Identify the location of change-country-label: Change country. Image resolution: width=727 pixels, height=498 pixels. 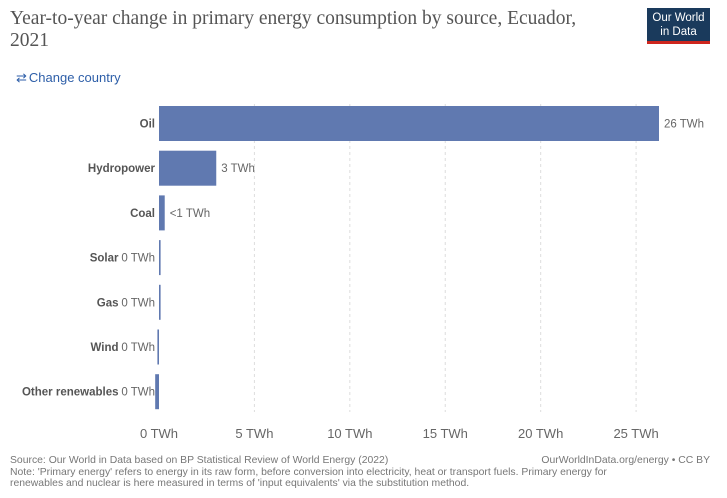
(74, 77).